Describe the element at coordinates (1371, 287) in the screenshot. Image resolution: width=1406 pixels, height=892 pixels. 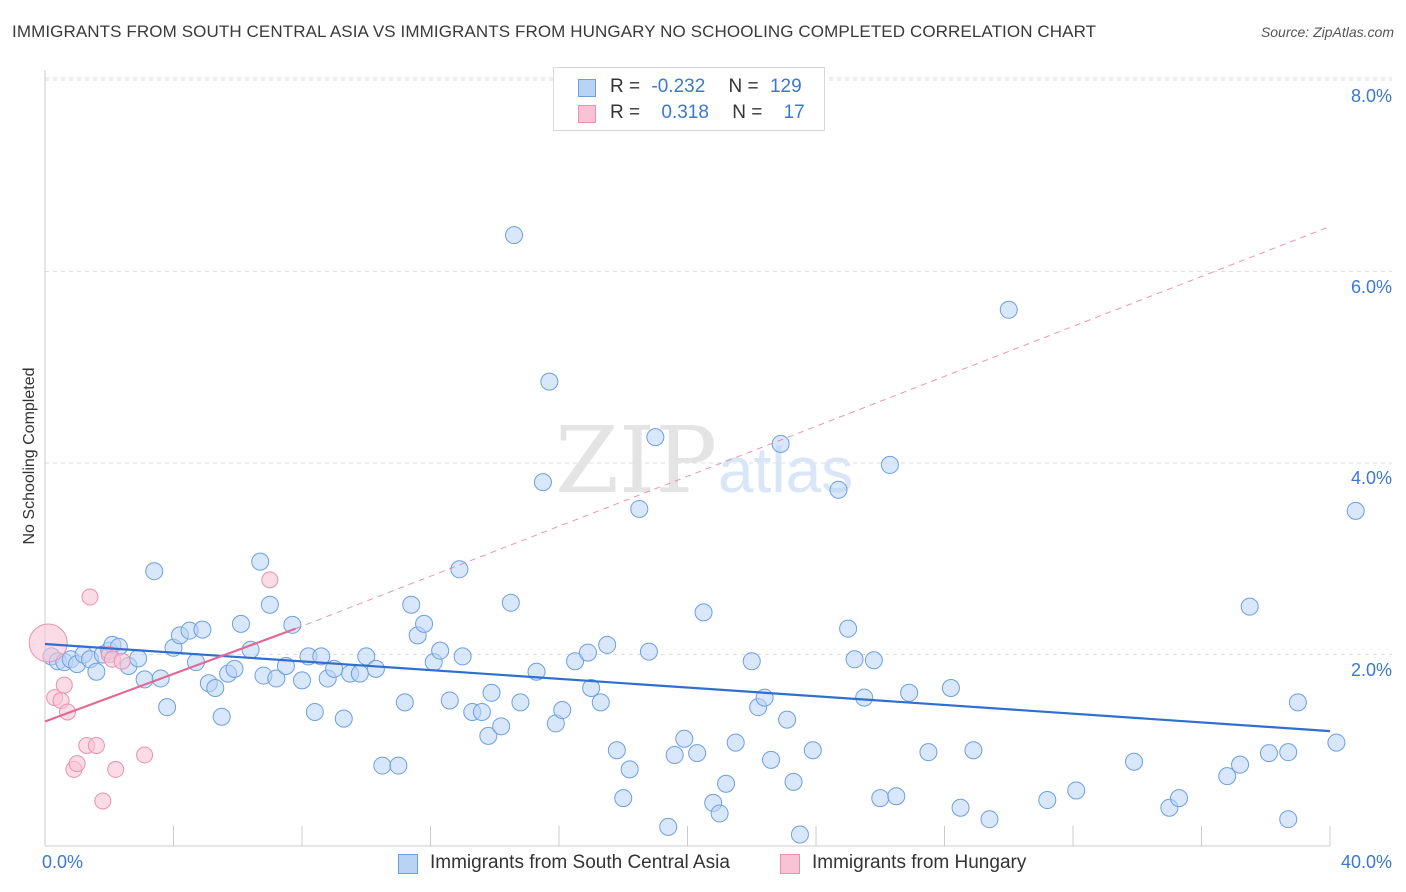
I see `y-tick-label-6: 6.0%` at that location.